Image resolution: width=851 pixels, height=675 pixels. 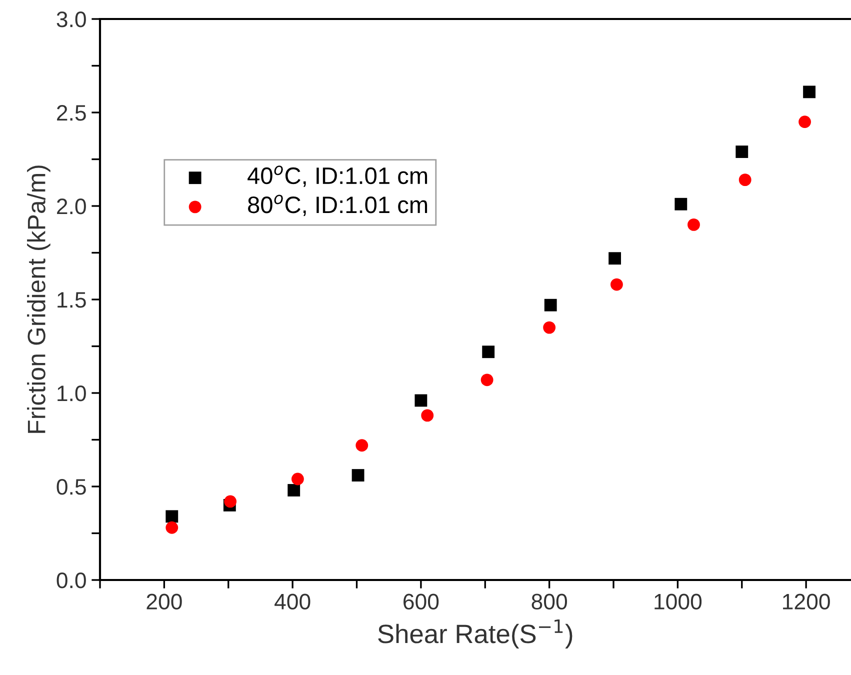 I want to click on y-tick-label: 2.5, so click(x=71, y=113).